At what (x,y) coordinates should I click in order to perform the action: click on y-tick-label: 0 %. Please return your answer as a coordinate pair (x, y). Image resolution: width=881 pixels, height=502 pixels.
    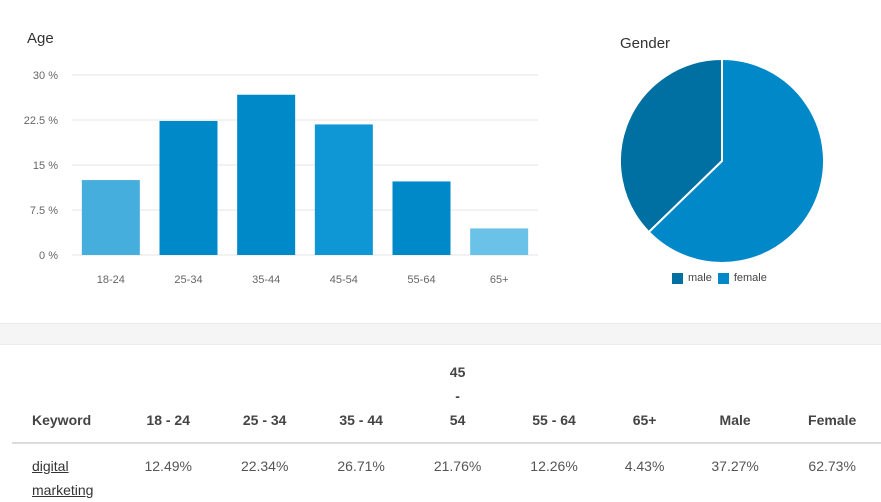
    Looking at the image, I should click on (48, 256).